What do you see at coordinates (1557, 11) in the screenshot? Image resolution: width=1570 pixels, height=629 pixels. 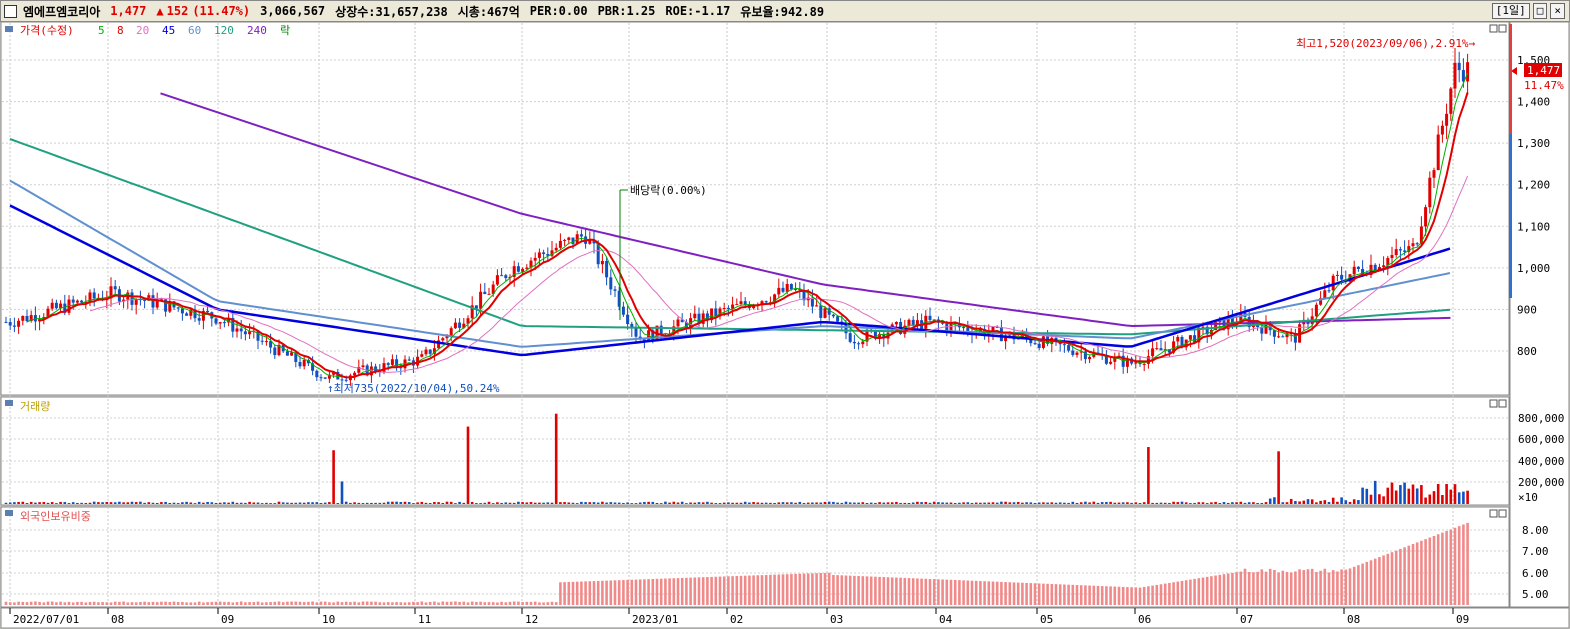 I see `close-icon: ×` at bounding box center [1557, 11].